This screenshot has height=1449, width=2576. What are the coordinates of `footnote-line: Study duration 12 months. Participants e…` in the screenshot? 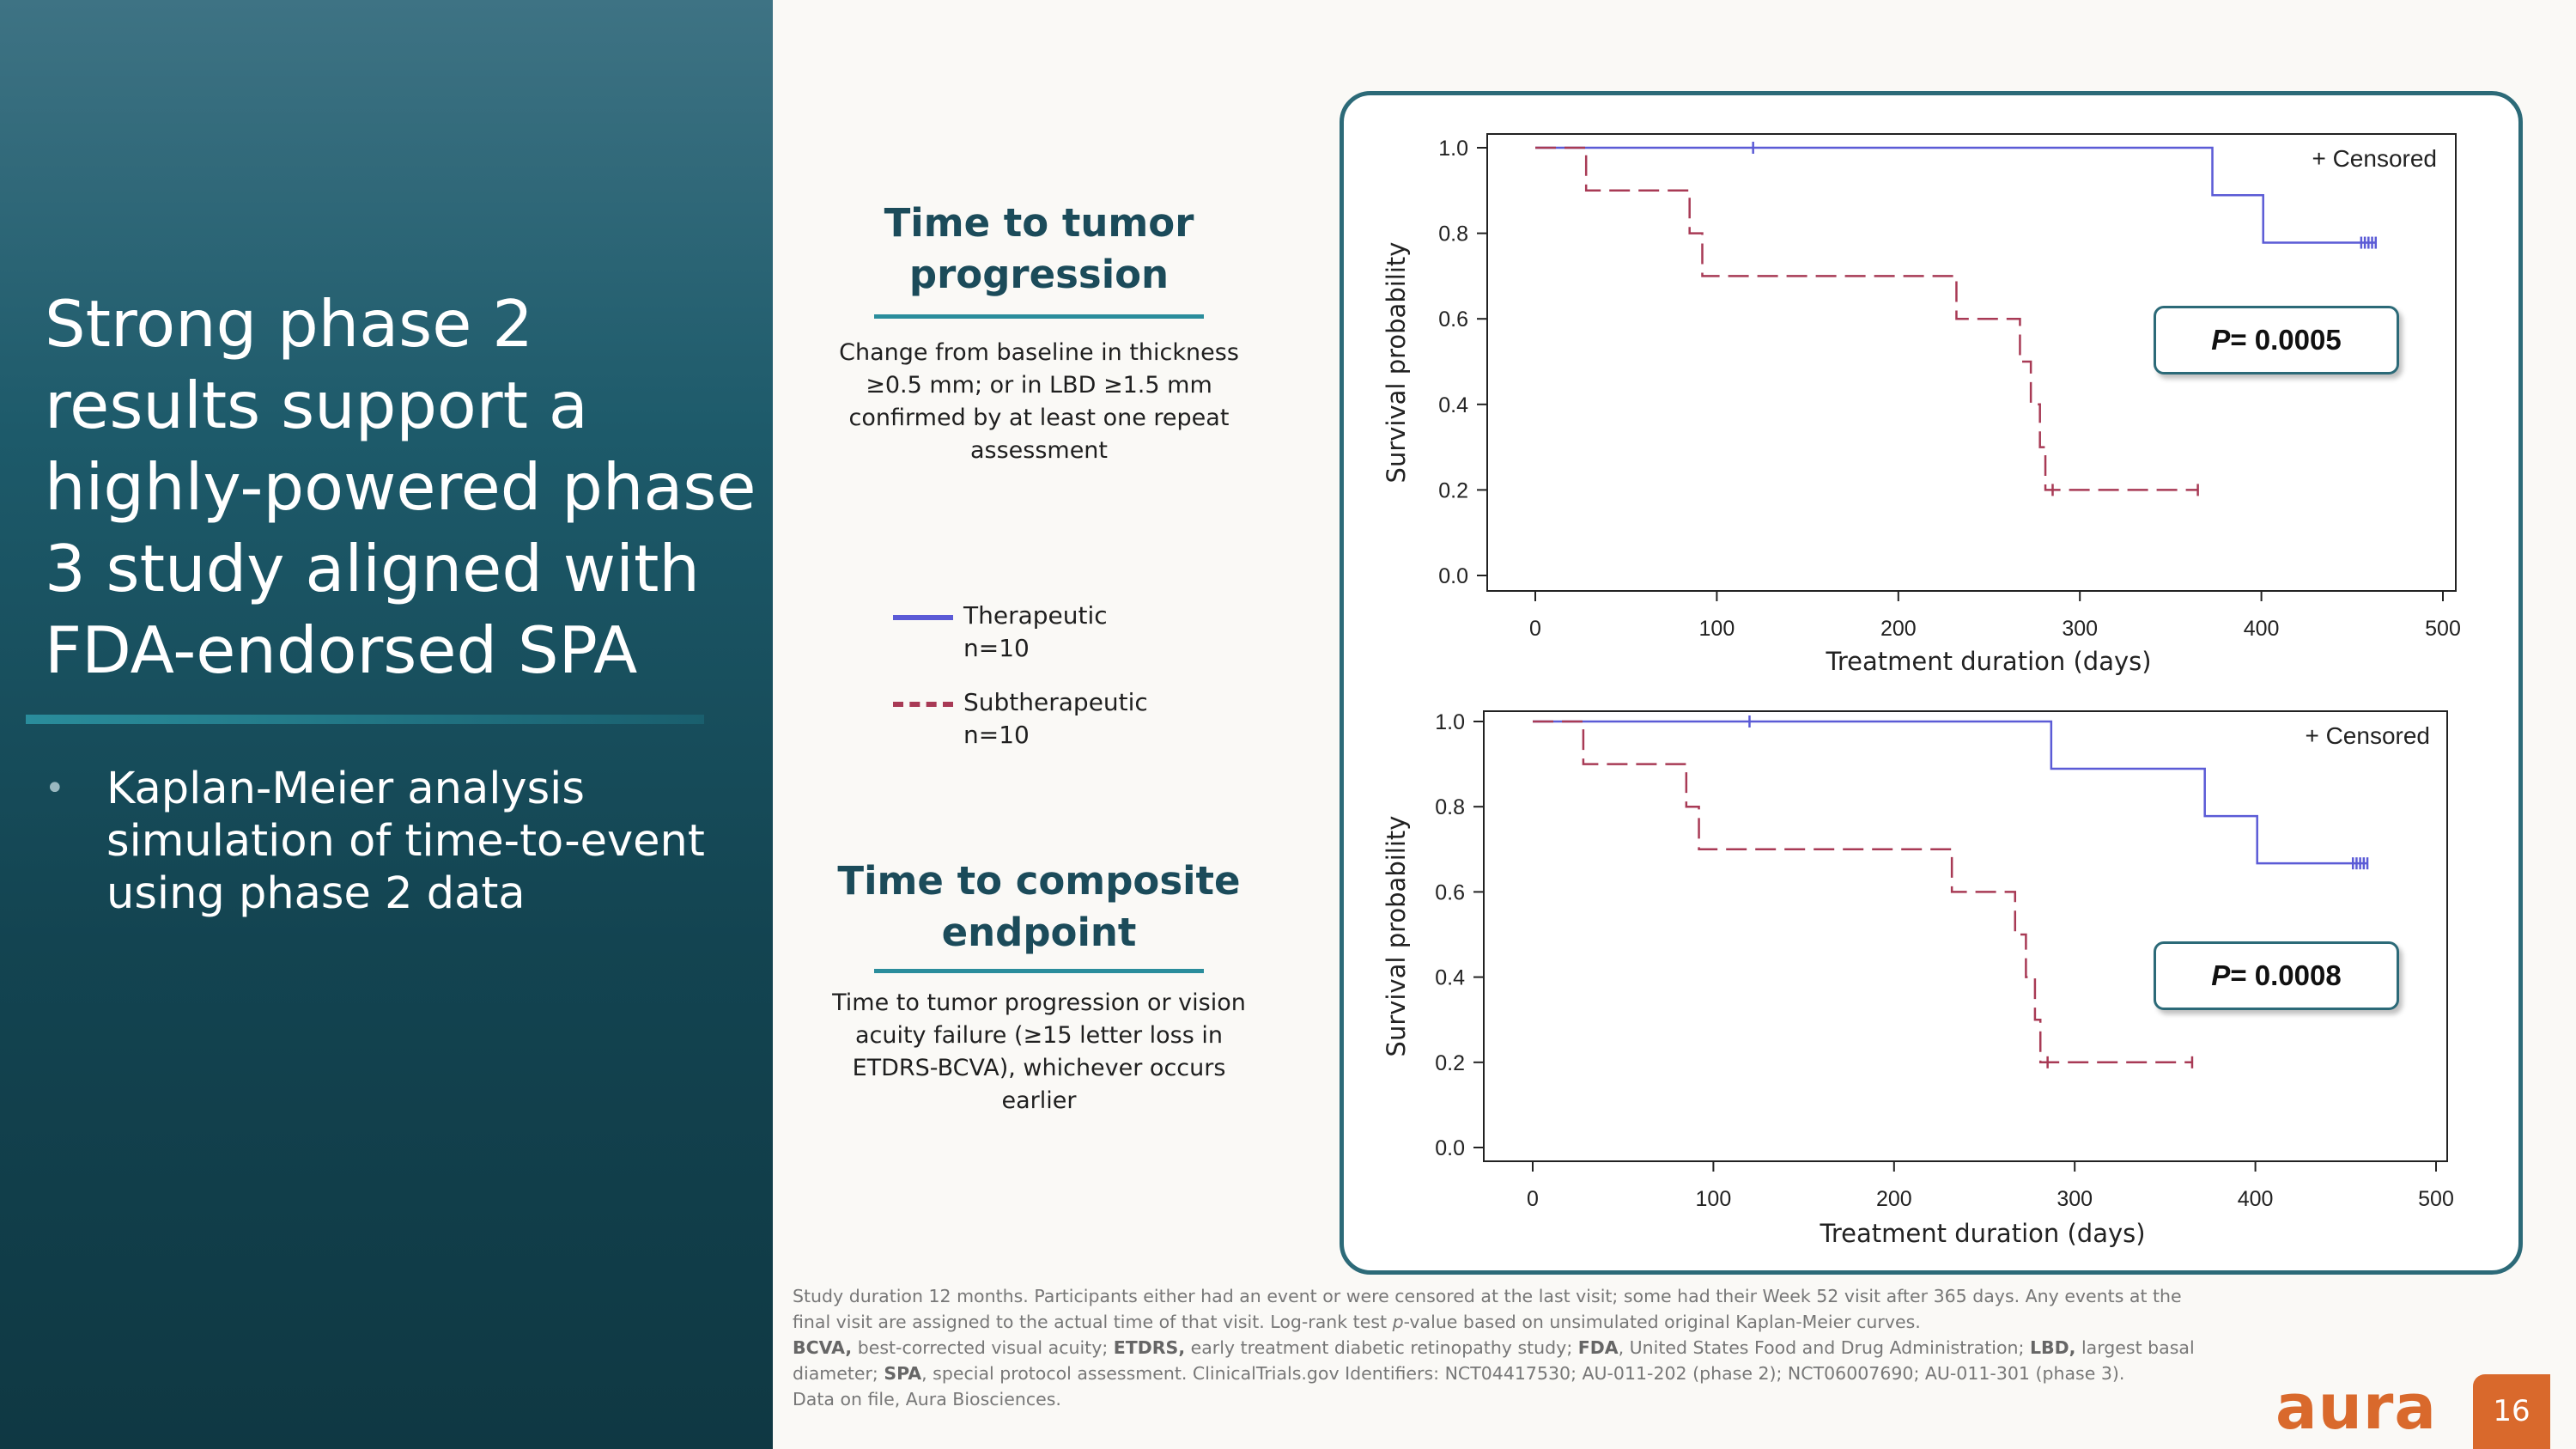 It's located at (1488, 1296).